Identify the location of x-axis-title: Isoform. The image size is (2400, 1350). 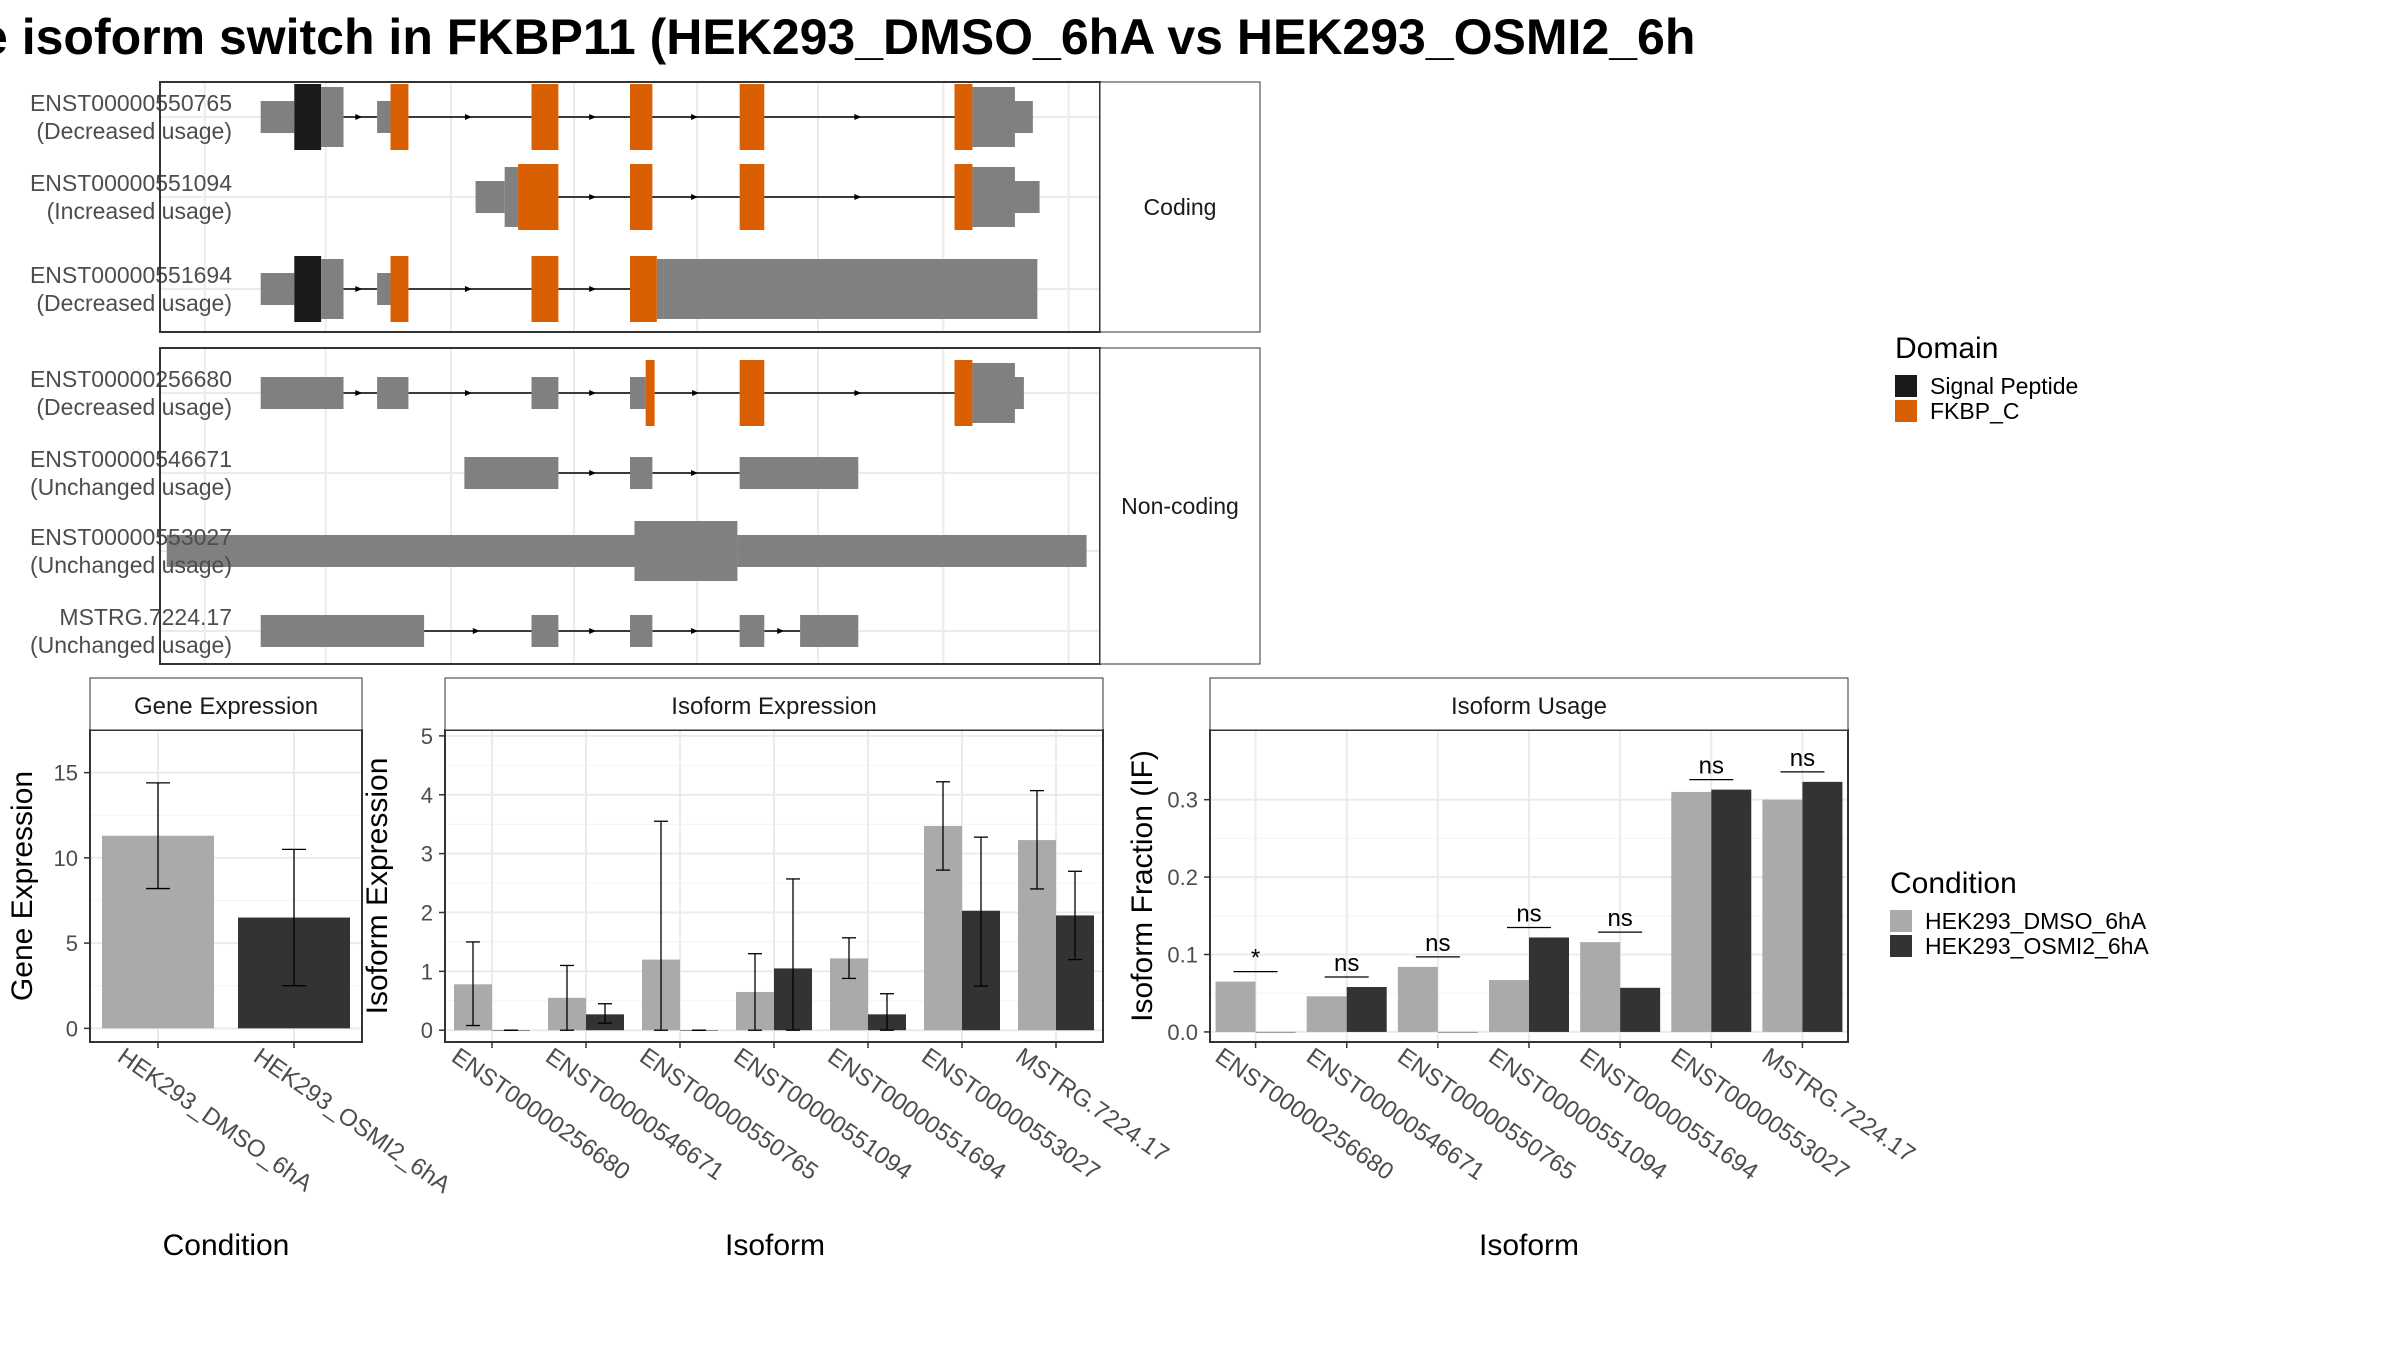
(775, 1245).